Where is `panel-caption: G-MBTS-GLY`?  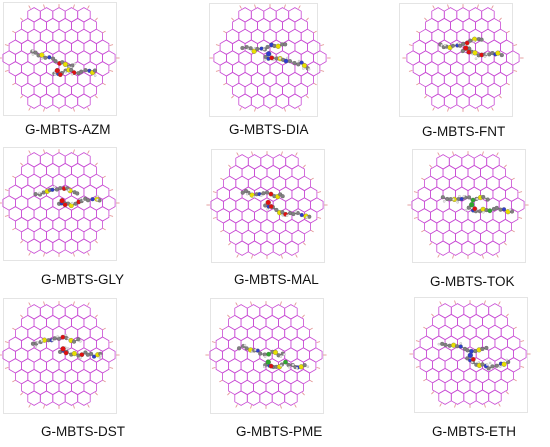 panel-caption: G-MBTS-GLY is located at coordinates (83, 279).